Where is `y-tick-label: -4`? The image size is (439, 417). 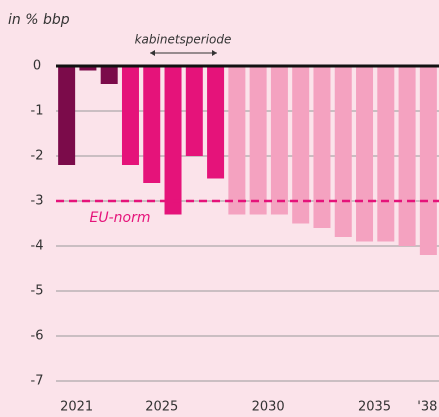
y-tick-label: -4 is located at coordinates (37, 246).